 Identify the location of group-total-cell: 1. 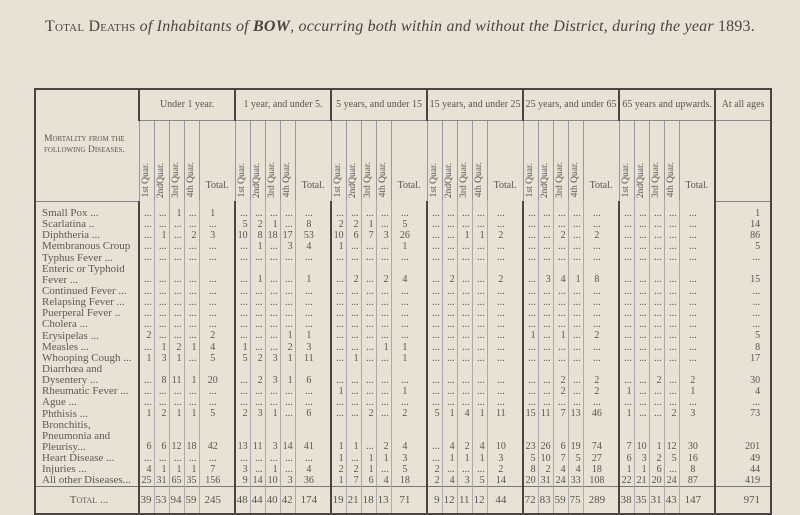
(313, 274).